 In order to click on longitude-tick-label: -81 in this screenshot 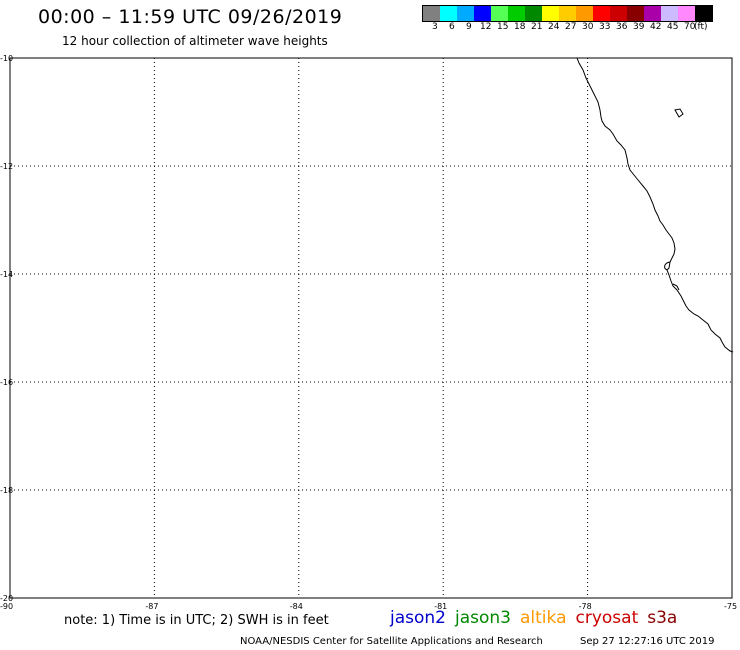, I will do `click(440, 606)`.